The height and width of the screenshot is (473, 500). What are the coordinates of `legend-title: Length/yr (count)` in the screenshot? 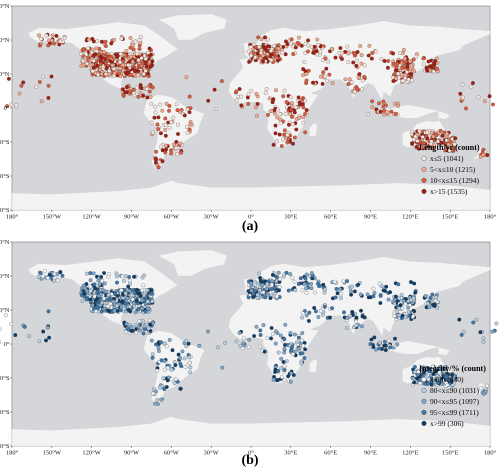 It's located at (449, 147).